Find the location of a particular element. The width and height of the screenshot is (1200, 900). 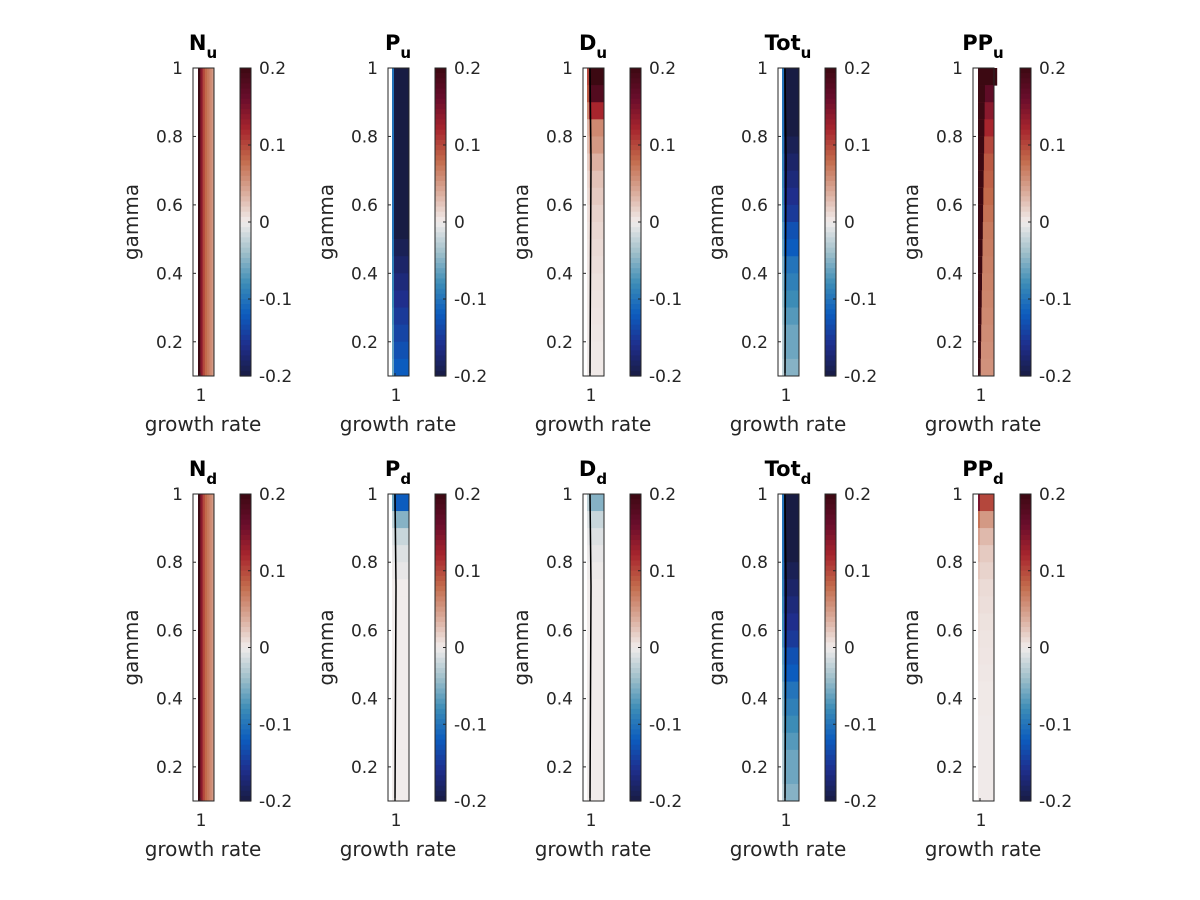

panel-p-d-xlabel: growth rate is located at coordinates (398, 849).